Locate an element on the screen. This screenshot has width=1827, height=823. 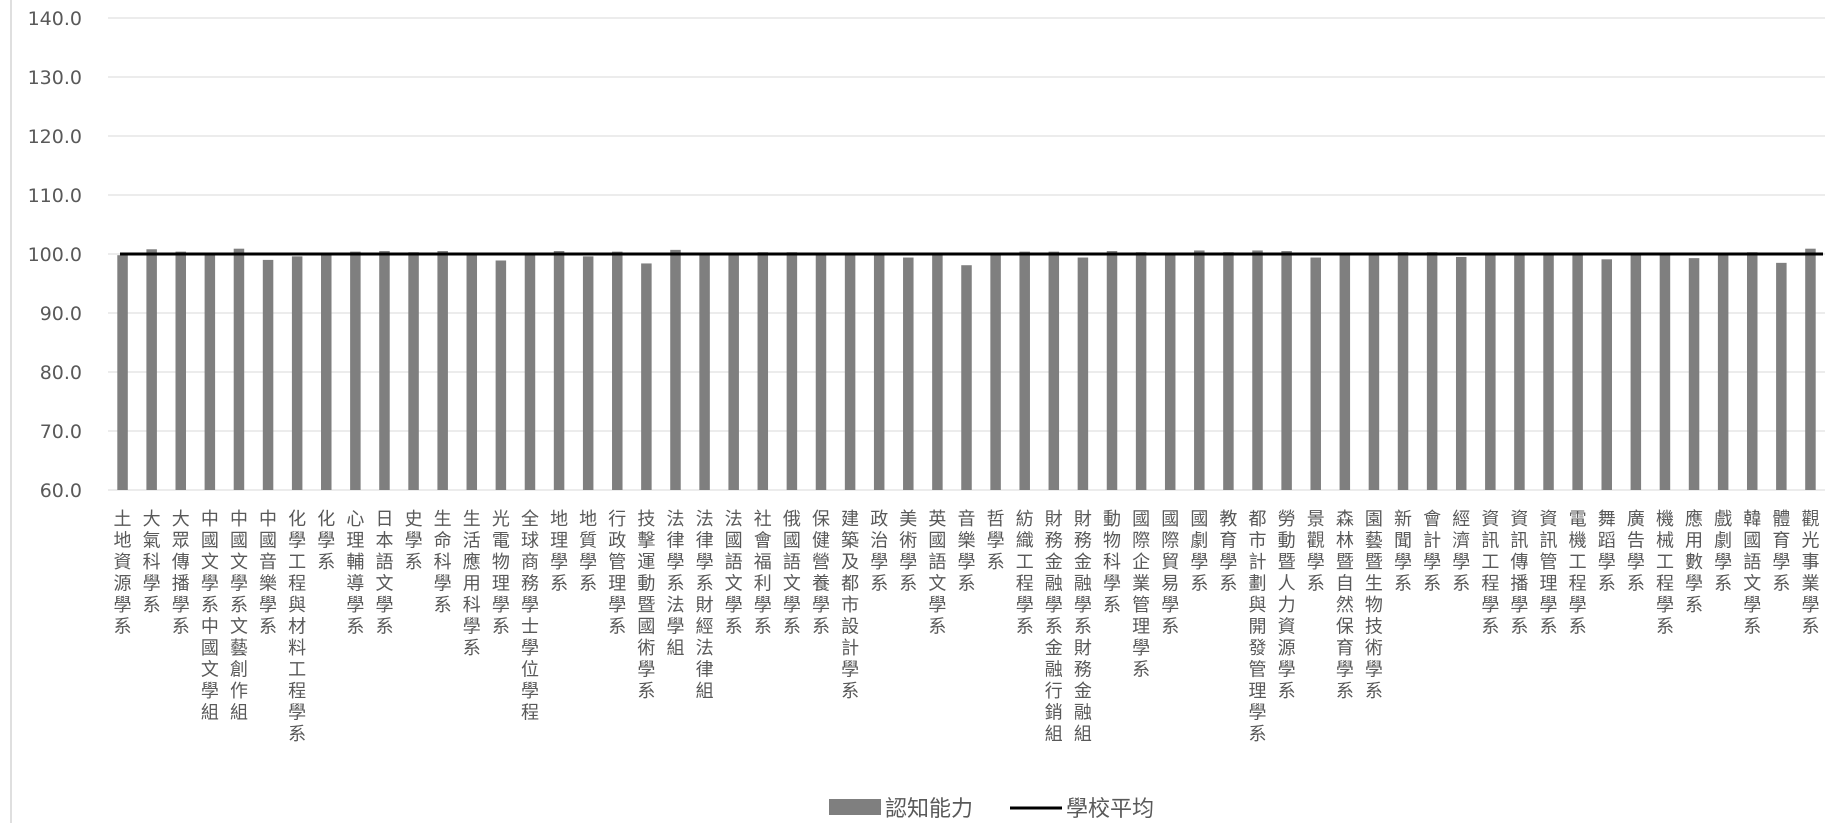
y-tick-label: 100.0 is located at coordinates (55, 255).